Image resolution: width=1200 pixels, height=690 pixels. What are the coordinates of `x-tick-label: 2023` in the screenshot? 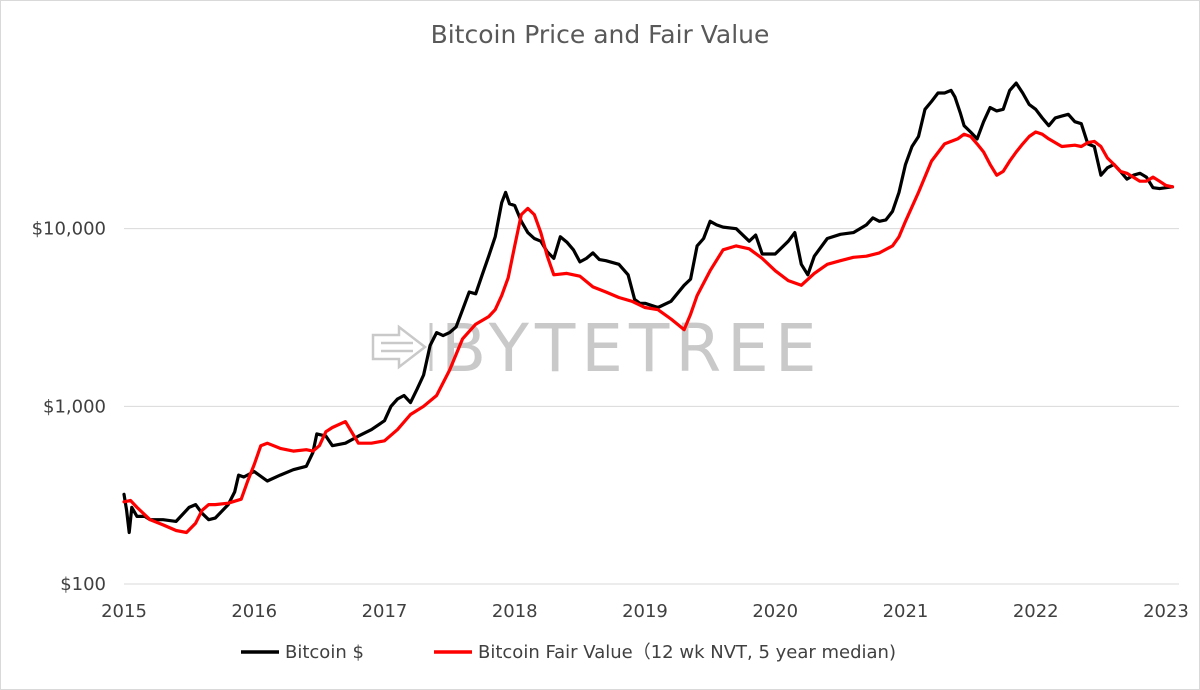 It's located at (1166, 611).